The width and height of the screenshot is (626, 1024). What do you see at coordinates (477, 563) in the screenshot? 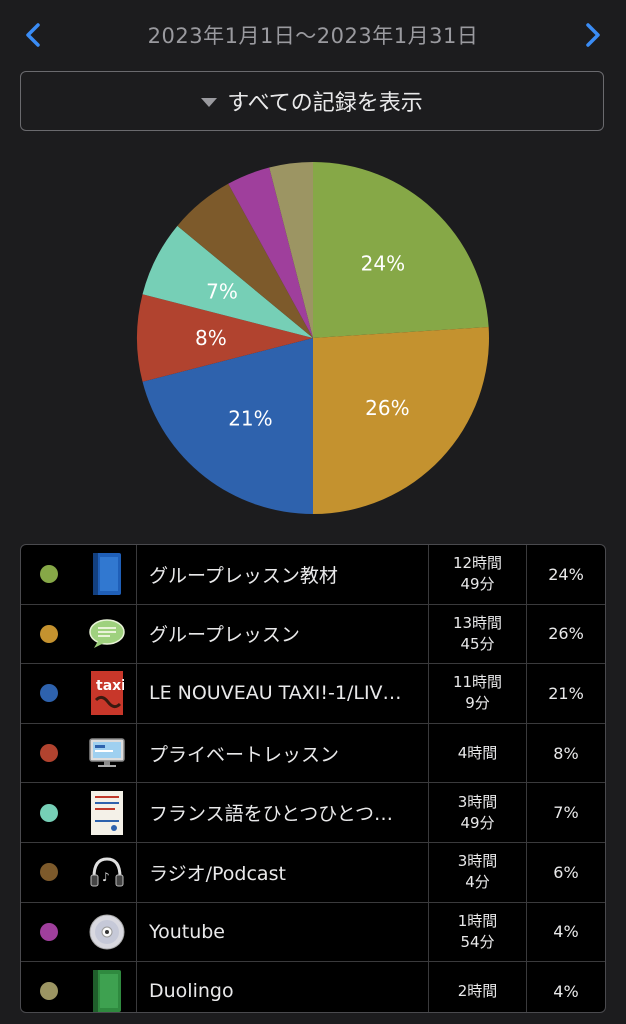
I see `row-time-hours: 12時間` at bounding box center [477, 563].